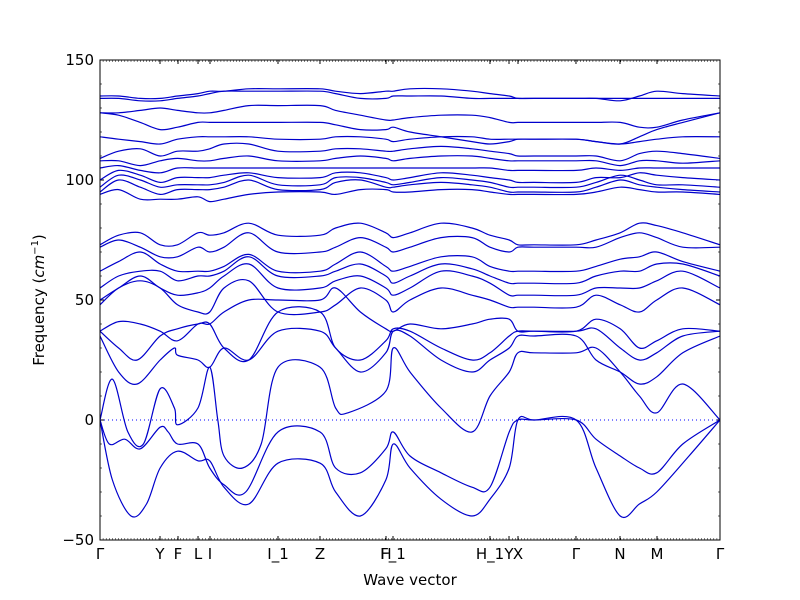 The image size is (800, 600). What do you see at coordinates (410, 580) in the screenshot?
I see `x-axis-label: Wave vector` at bounding box center [410, 580].